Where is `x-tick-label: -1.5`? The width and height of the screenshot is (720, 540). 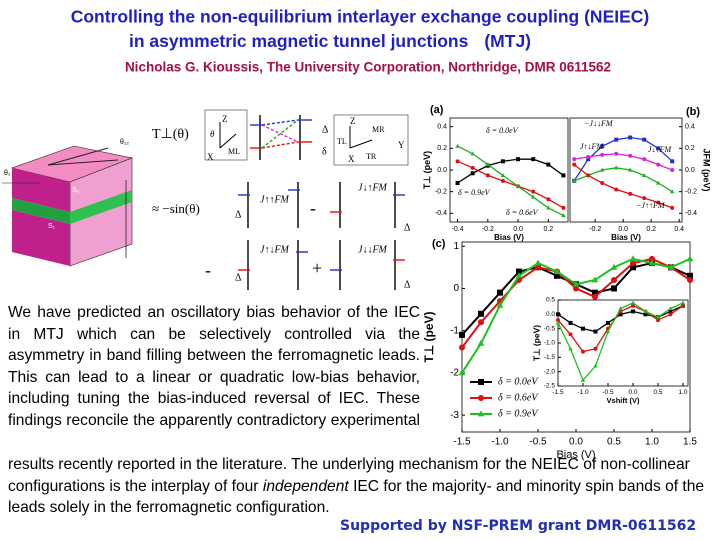 x-tick-label: -1.5 is located at coordinates (462, 442).